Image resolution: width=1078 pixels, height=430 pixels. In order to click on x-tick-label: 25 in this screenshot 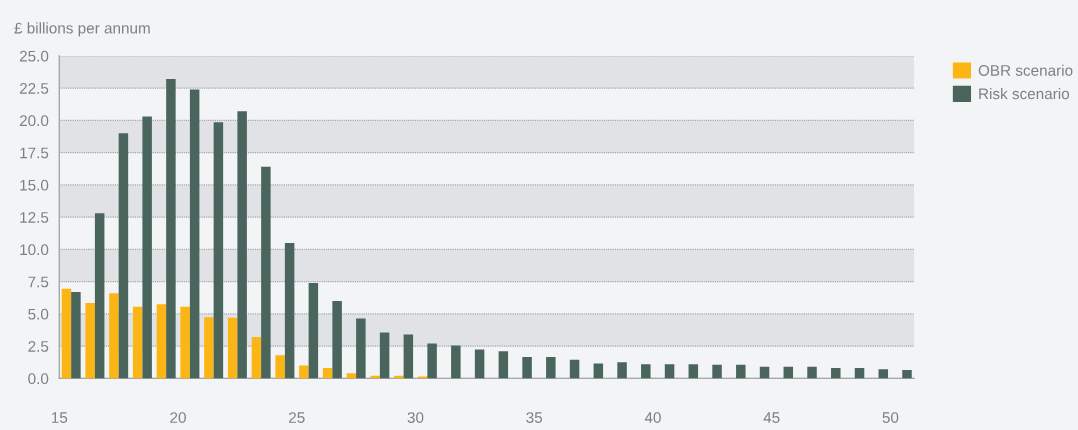, I will do `click(297, 417)`.